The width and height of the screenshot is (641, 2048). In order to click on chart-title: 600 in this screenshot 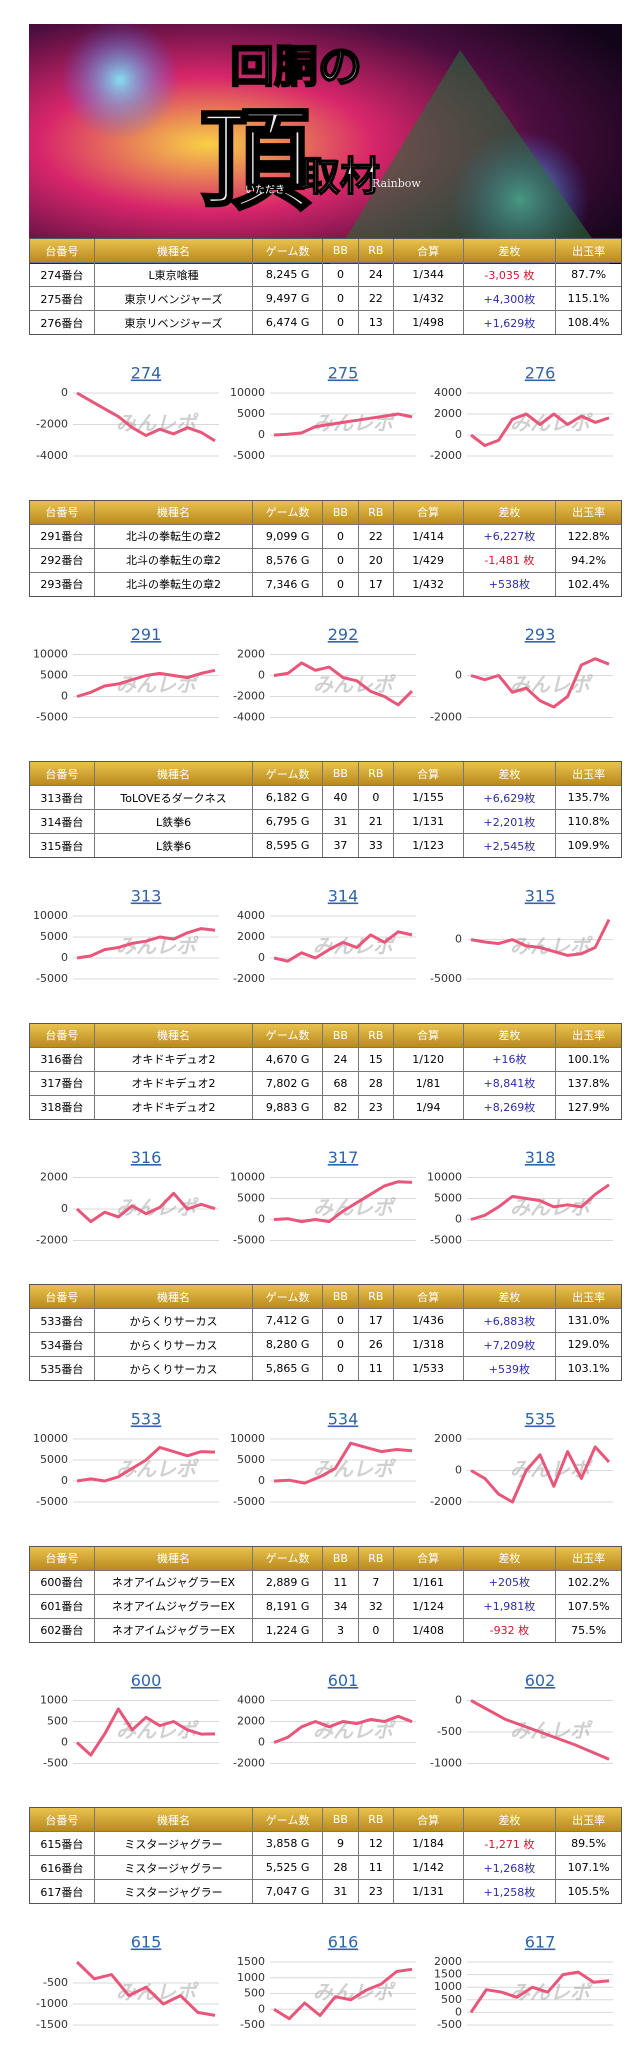, I will do `click(146, 1680)`.